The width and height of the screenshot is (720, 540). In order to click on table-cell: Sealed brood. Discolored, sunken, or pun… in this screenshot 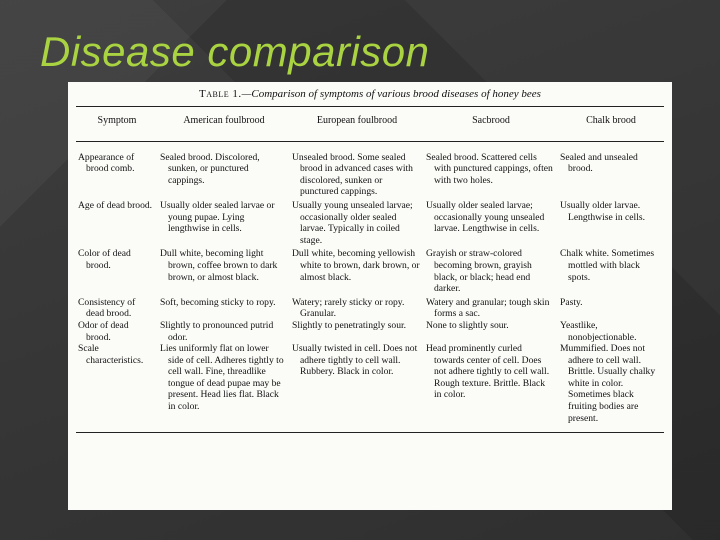, I will do `click(210, 168)`.